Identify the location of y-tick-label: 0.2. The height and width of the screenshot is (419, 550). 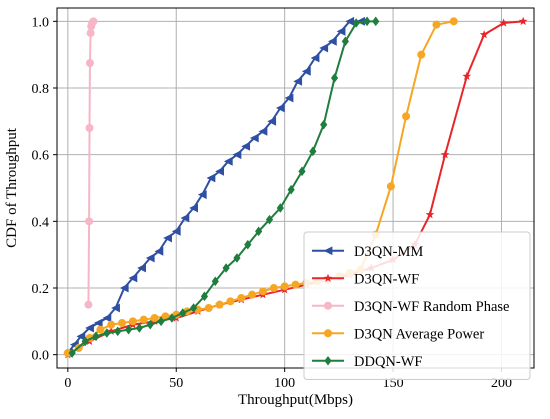
(41, 289).